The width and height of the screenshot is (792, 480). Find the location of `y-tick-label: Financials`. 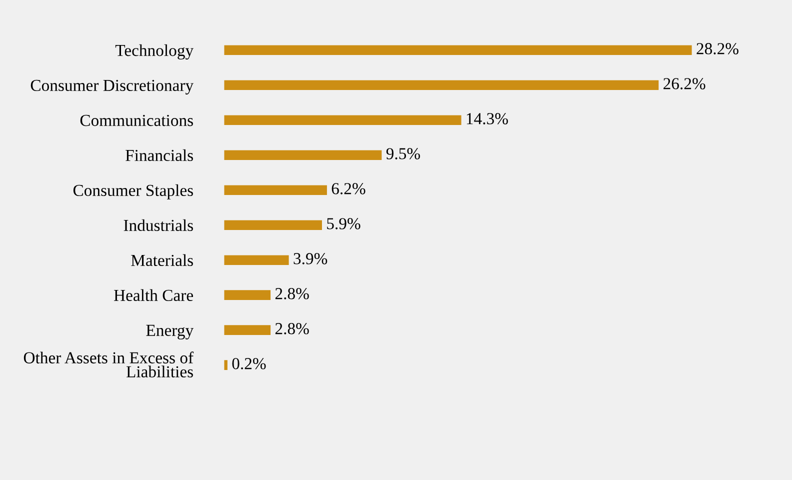

y-tick-label: Financials is located at coordinates (159, 155).